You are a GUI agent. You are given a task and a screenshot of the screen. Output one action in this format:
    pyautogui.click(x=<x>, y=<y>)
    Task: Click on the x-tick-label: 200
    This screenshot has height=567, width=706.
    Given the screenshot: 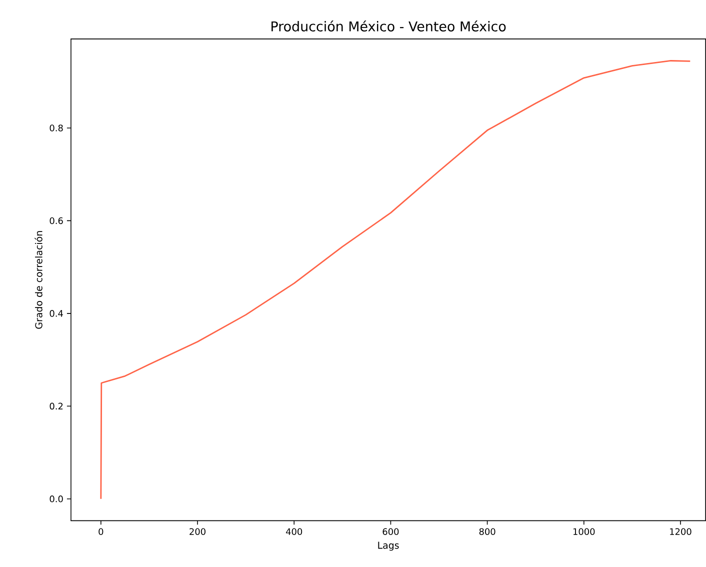 What is the action you would take?
    pyautogui.click(x=198, y=532)
    